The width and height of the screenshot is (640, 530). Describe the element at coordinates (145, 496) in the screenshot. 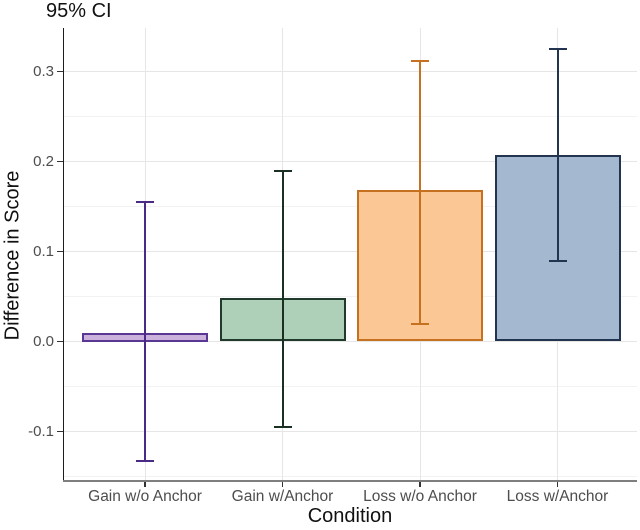

I see `x-tick-label-gain-w-o-anchor: Gain w/o Anchor` at that location.